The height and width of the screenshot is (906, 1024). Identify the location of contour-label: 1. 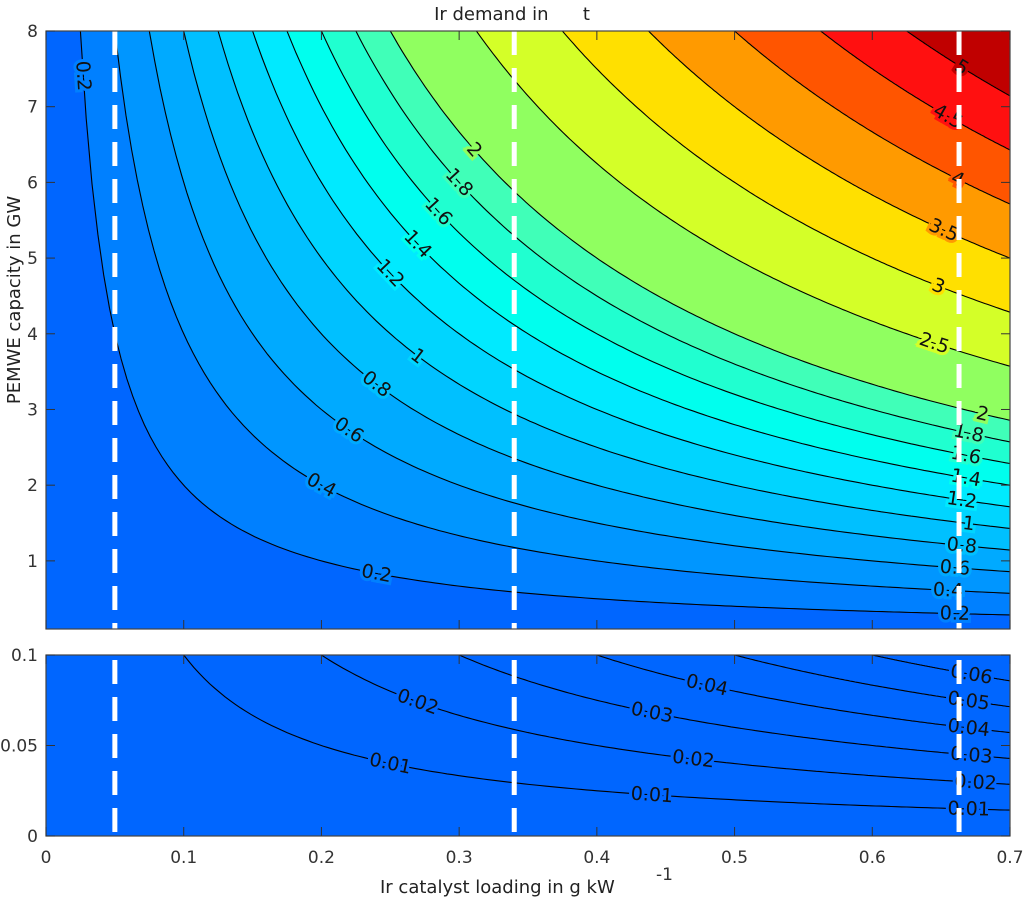
(968, 523).